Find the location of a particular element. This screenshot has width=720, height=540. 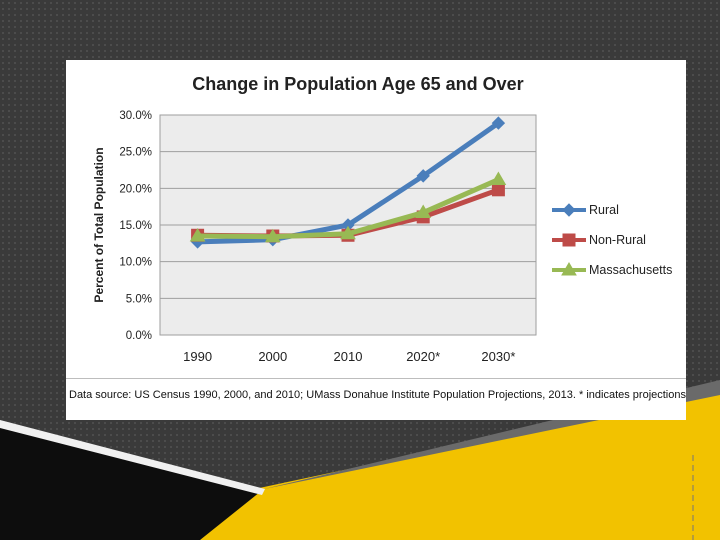

legend-label: Rural is located at coordinates (604, 210).